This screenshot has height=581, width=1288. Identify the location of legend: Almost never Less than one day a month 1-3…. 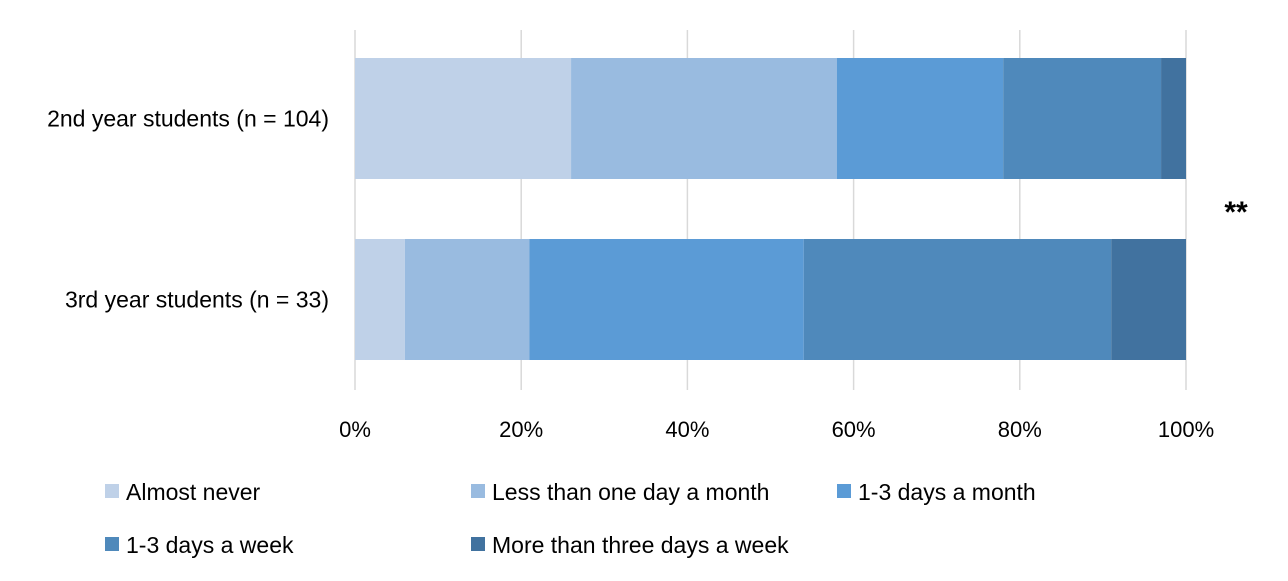
(570, 518).